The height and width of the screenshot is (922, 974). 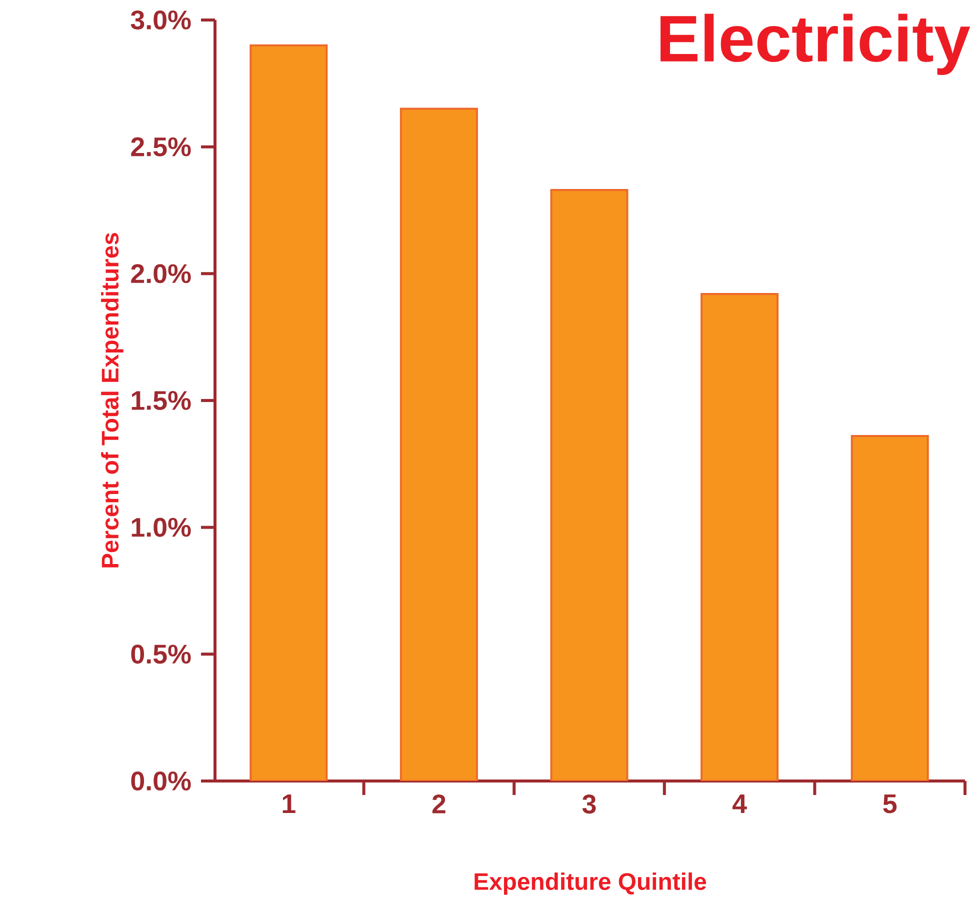 I want to click on x-tick-label: 2, so click(x=439, y=804).